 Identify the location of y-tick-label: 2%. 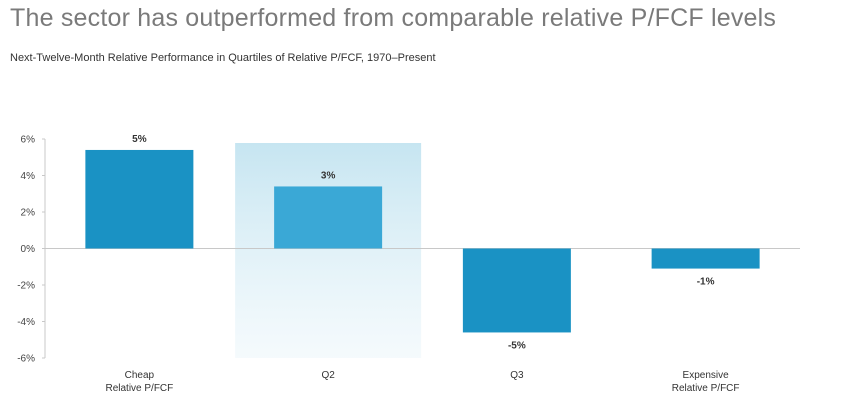
(28, 213).